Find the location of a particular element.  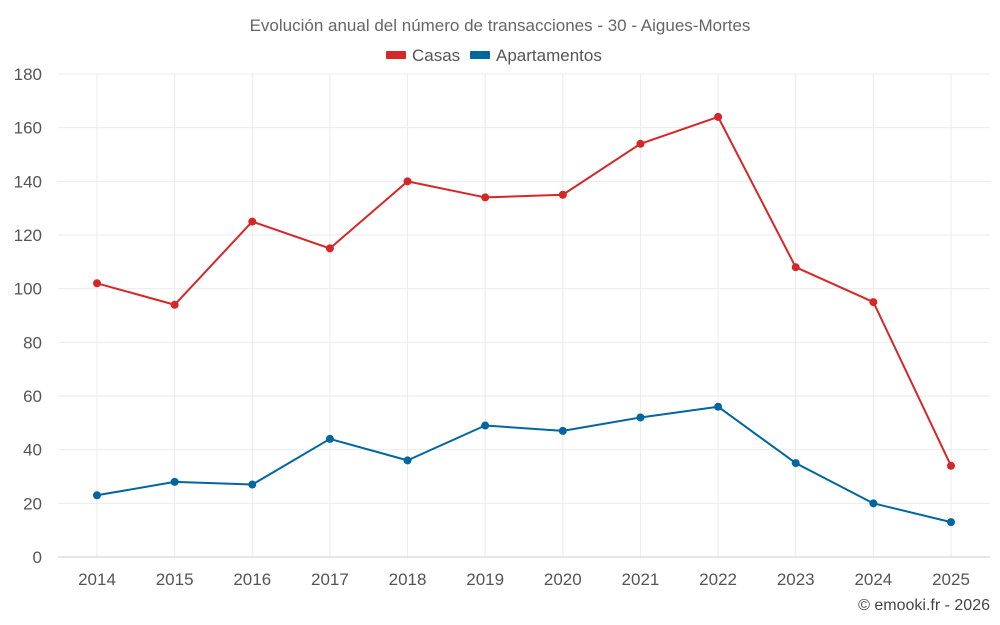

y-tick-label: 80 is located at coordinates (32, 342).